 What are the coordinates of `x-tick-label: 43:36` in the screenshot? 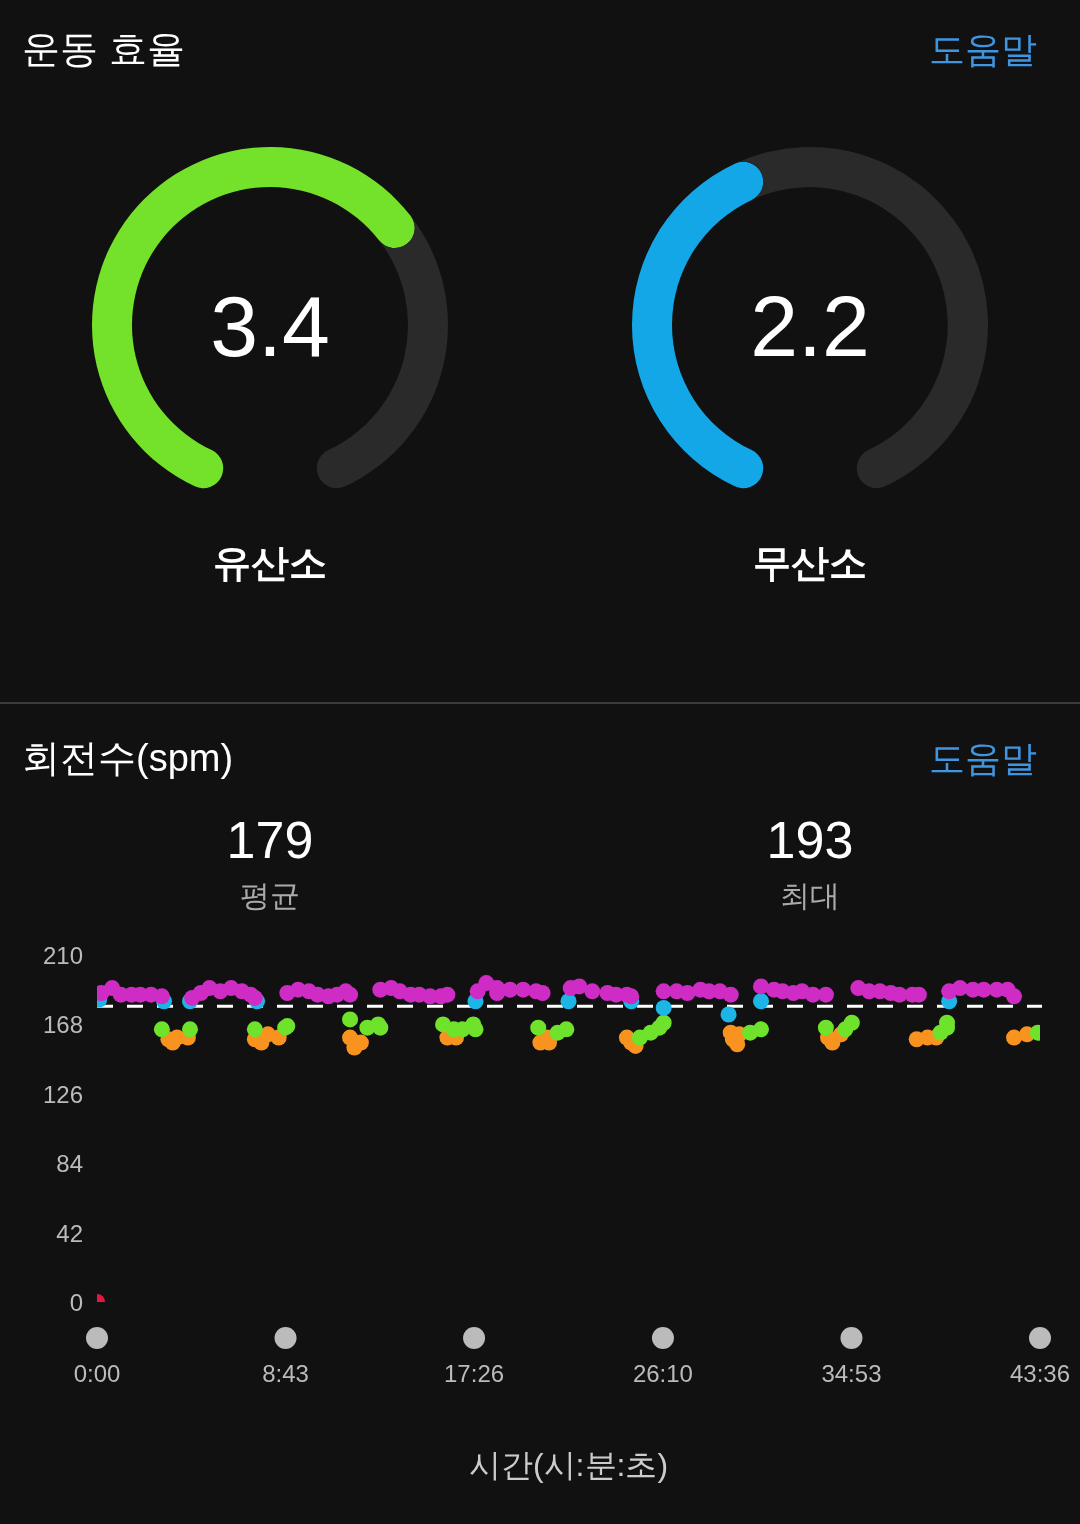 It's located at (1040, 1373).